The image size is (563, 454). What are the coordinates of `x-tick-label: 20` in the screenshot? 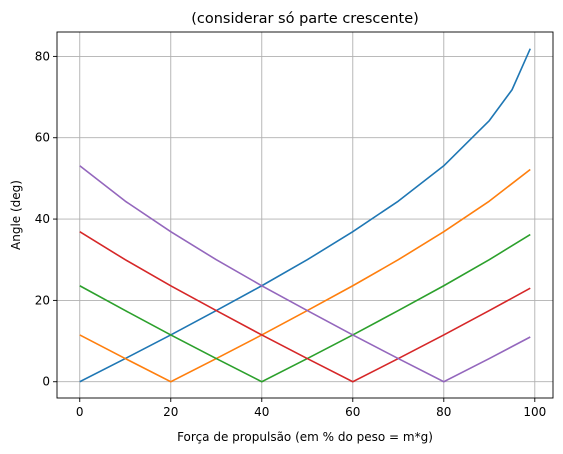 It's located at (170, 412).